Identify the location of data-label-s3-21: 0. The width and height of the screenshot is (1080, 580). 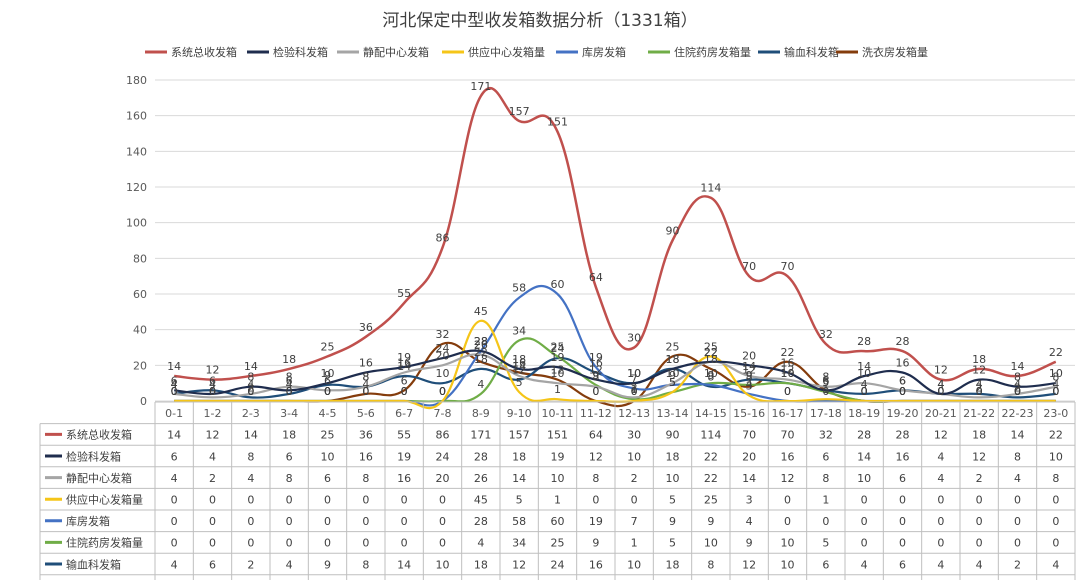
(979, 391).